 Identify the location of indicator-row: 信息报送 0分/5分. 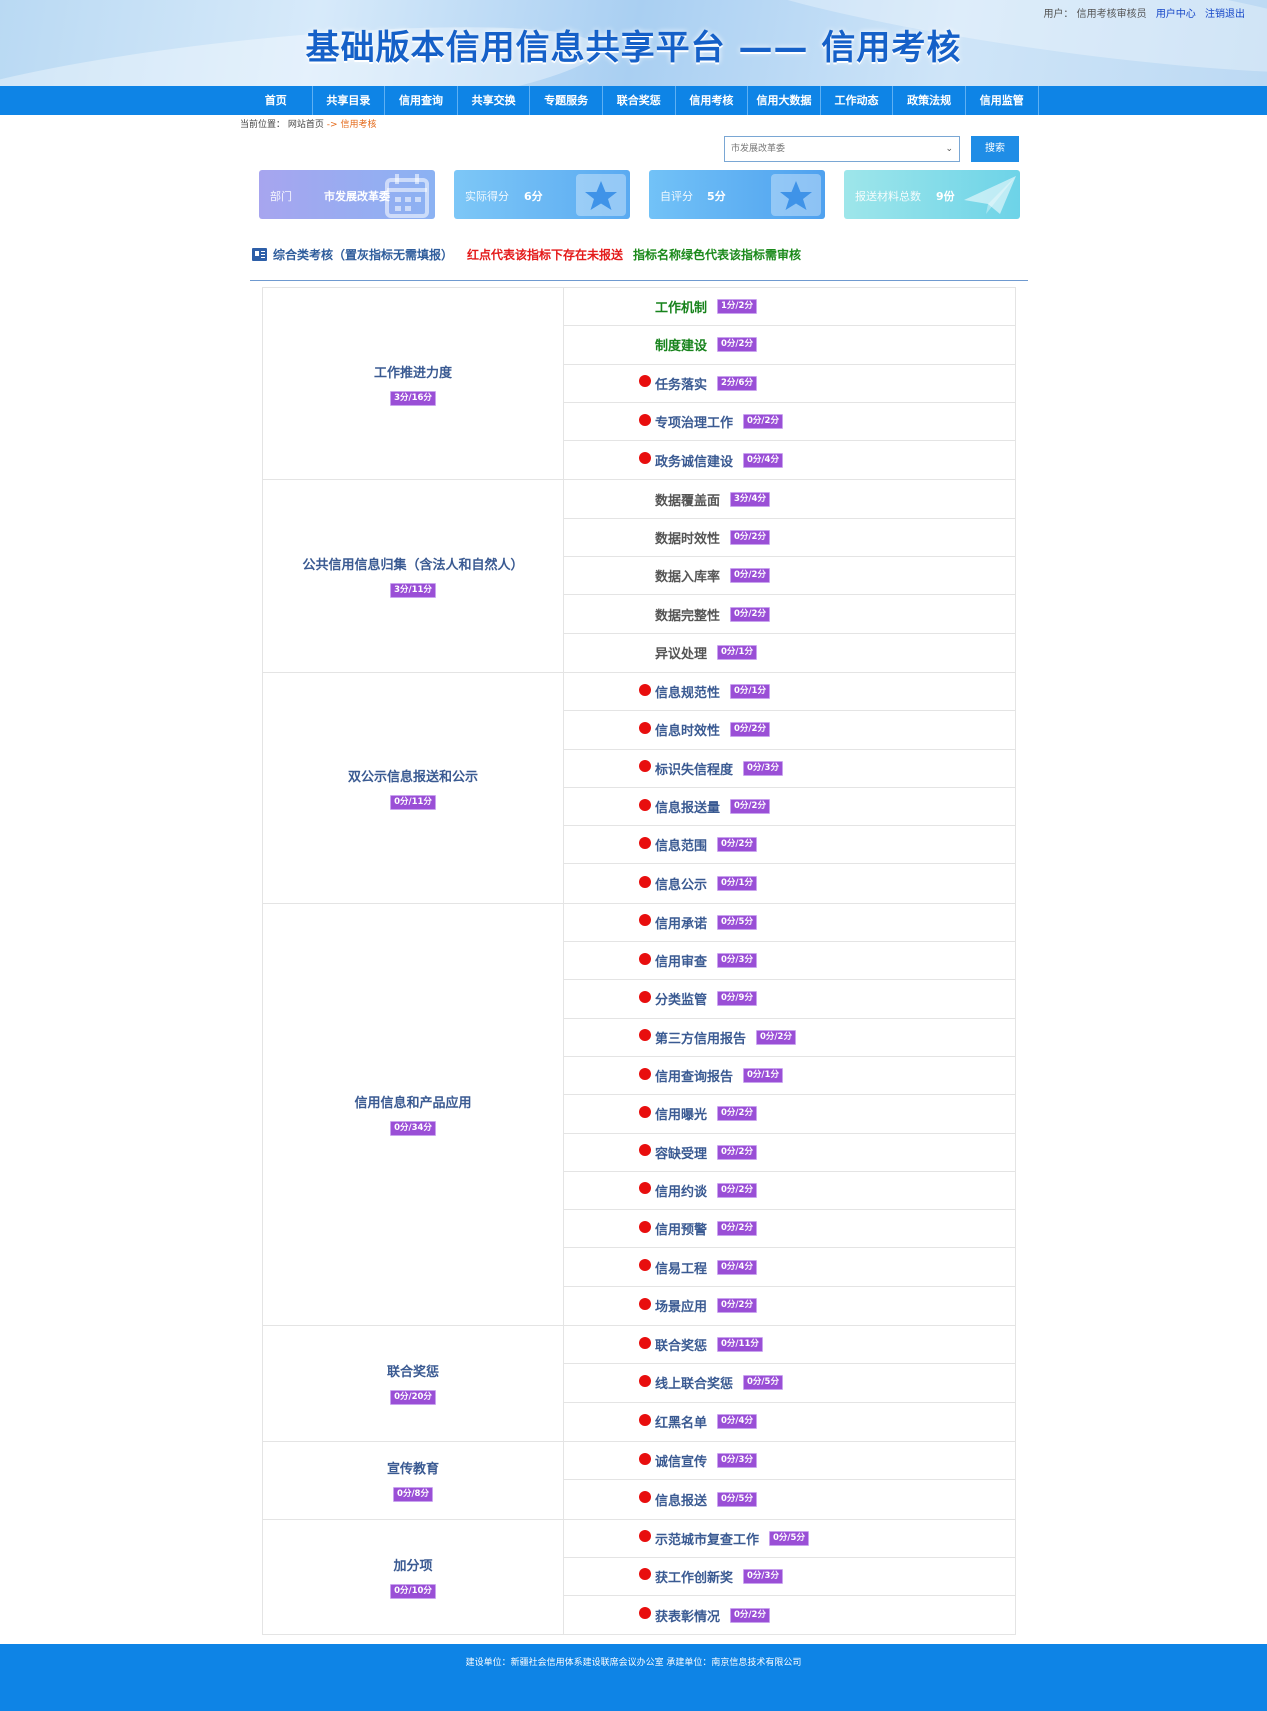
(789, 1499).